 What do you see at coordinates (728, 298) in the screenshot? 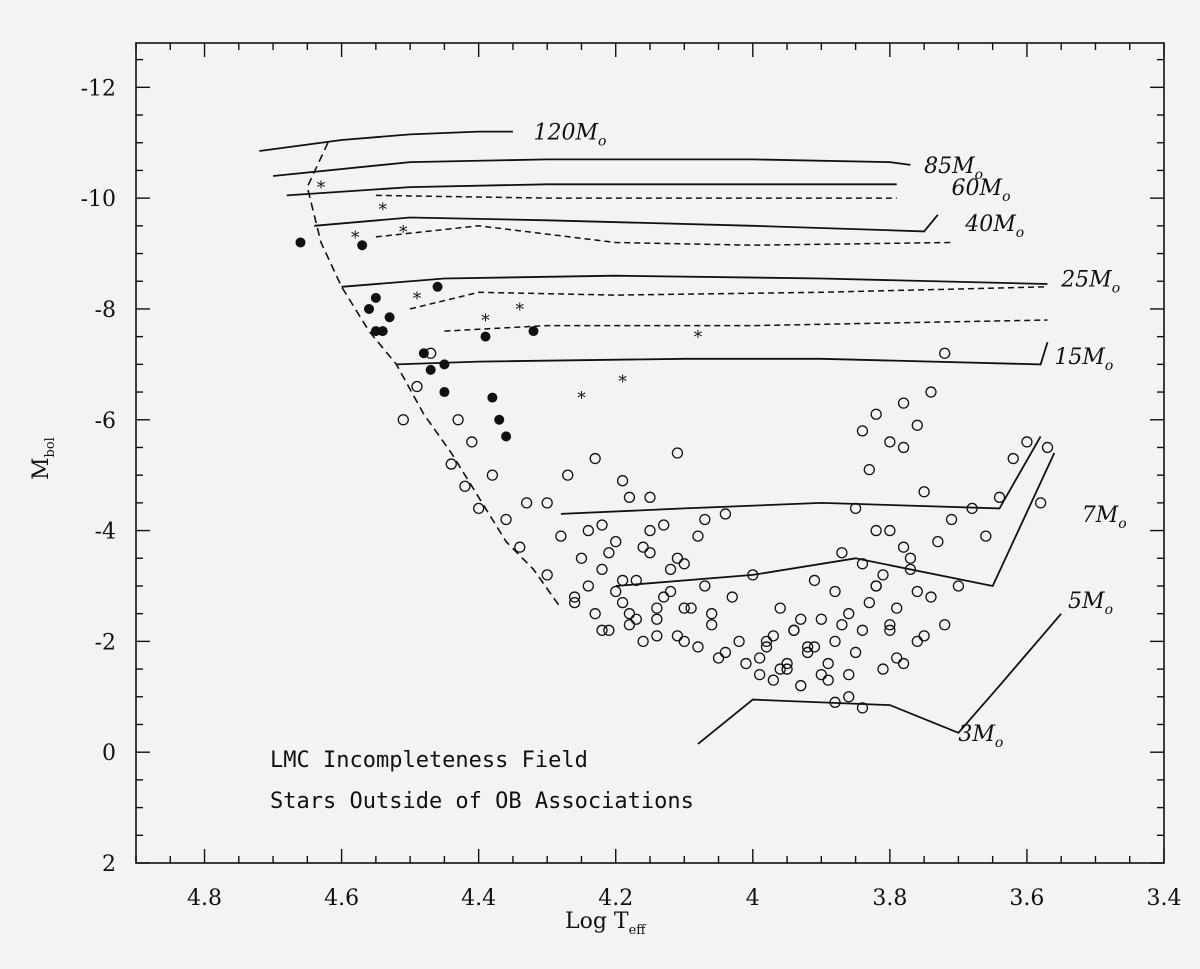
I see `track-25-dashed` at bounding box center [728, 298].